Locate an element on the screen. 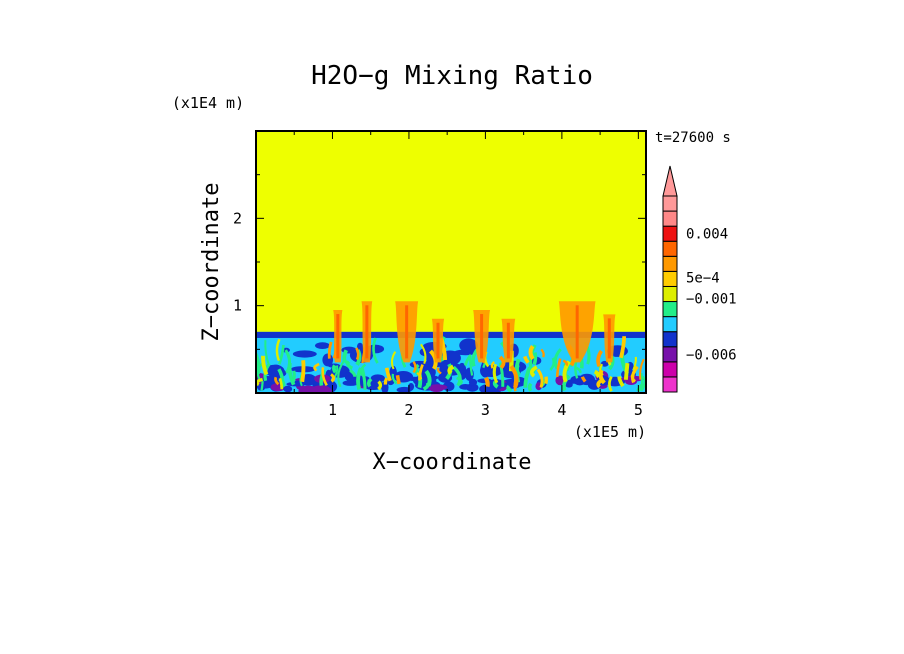  x-scale-label: (x1E5 m) is located at coordinates (610, 432).